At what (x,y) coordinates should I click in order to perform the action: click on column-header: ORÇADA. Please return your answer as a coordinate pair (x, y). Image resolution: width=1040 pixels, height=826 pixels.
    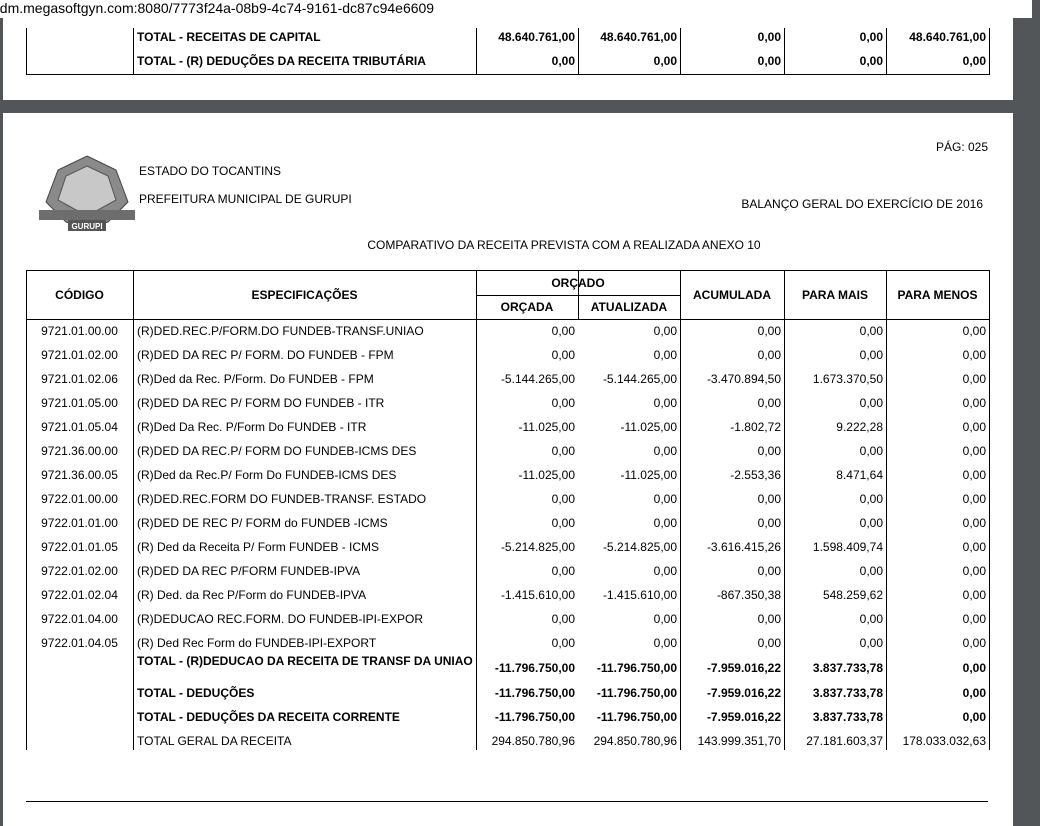
    Looking at the image, I should click on (527, 307).